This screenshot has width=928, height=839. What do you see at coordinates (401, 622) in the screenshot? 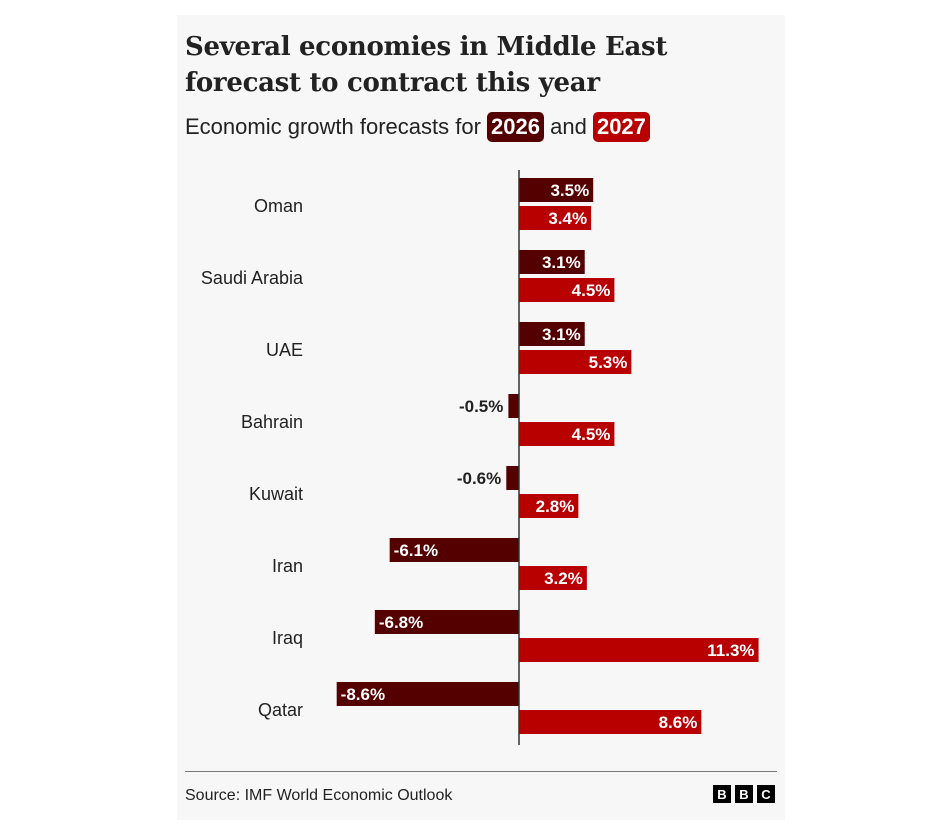
I see `data-label: -6.8%` at bounding box center [401, 622].